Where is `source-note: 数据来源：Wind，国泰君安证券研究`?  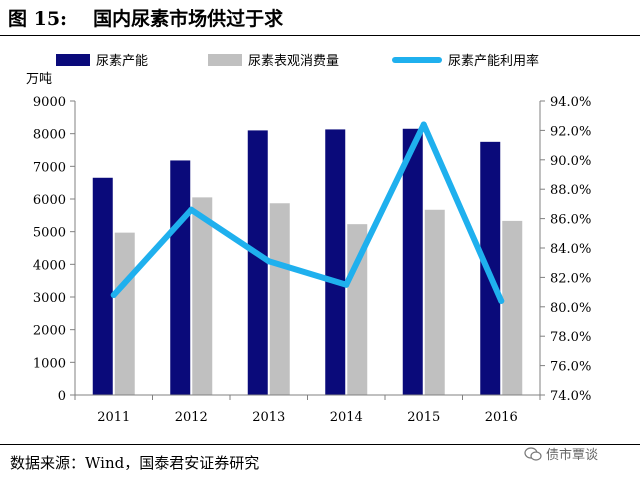 source-note: 数据来源：Wind，国泰君安证券研究 is located at coordinates (135, 463).